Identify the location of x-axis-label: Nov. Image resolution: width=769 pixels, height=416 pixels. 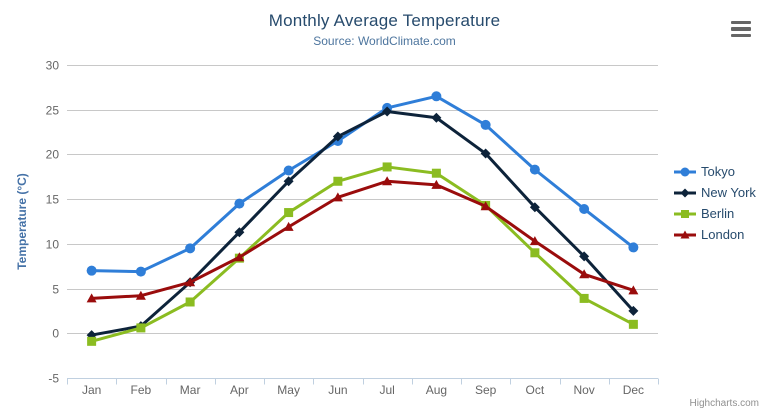
(583, 390).